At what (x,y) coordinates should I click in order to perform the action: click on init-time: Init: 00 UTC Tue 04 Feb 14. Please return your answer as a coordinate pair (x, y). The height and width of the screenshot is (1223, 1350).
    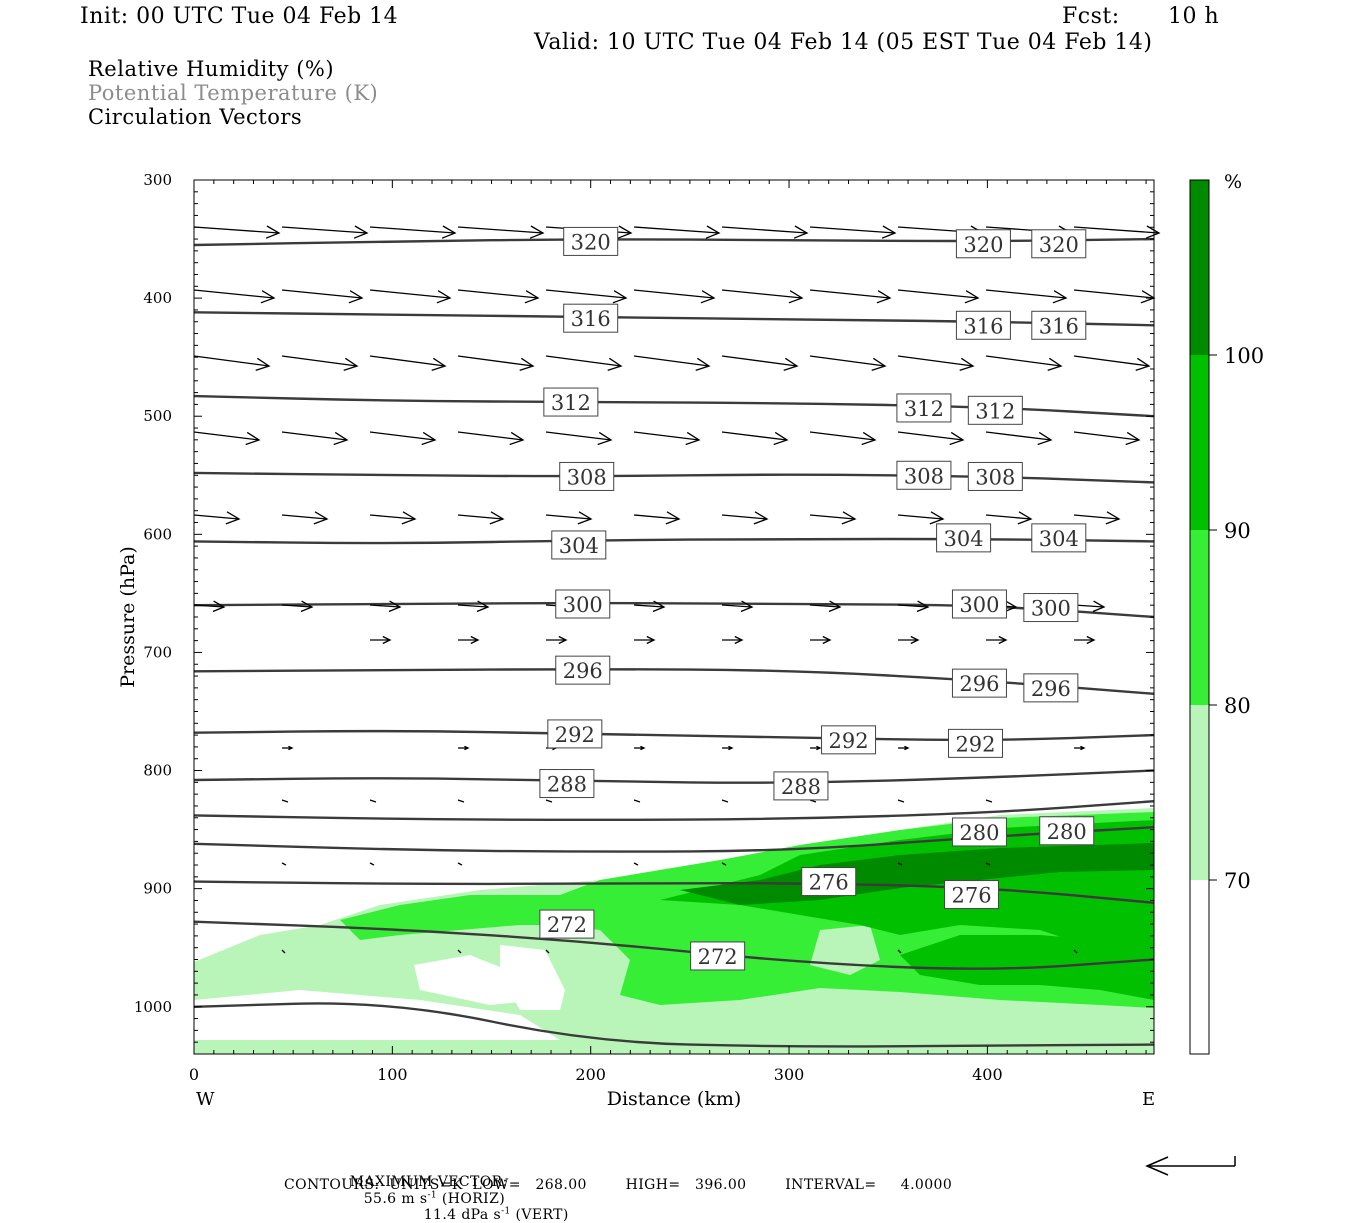
    Looking at the image, I should click on (239, 16).